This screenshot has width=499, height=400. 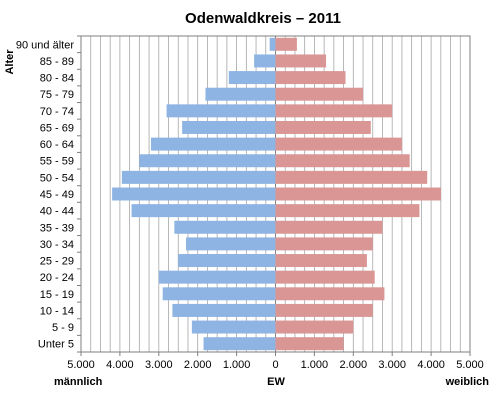 I want to click on category-label: 70 - 74, so click(x=57, y=112).